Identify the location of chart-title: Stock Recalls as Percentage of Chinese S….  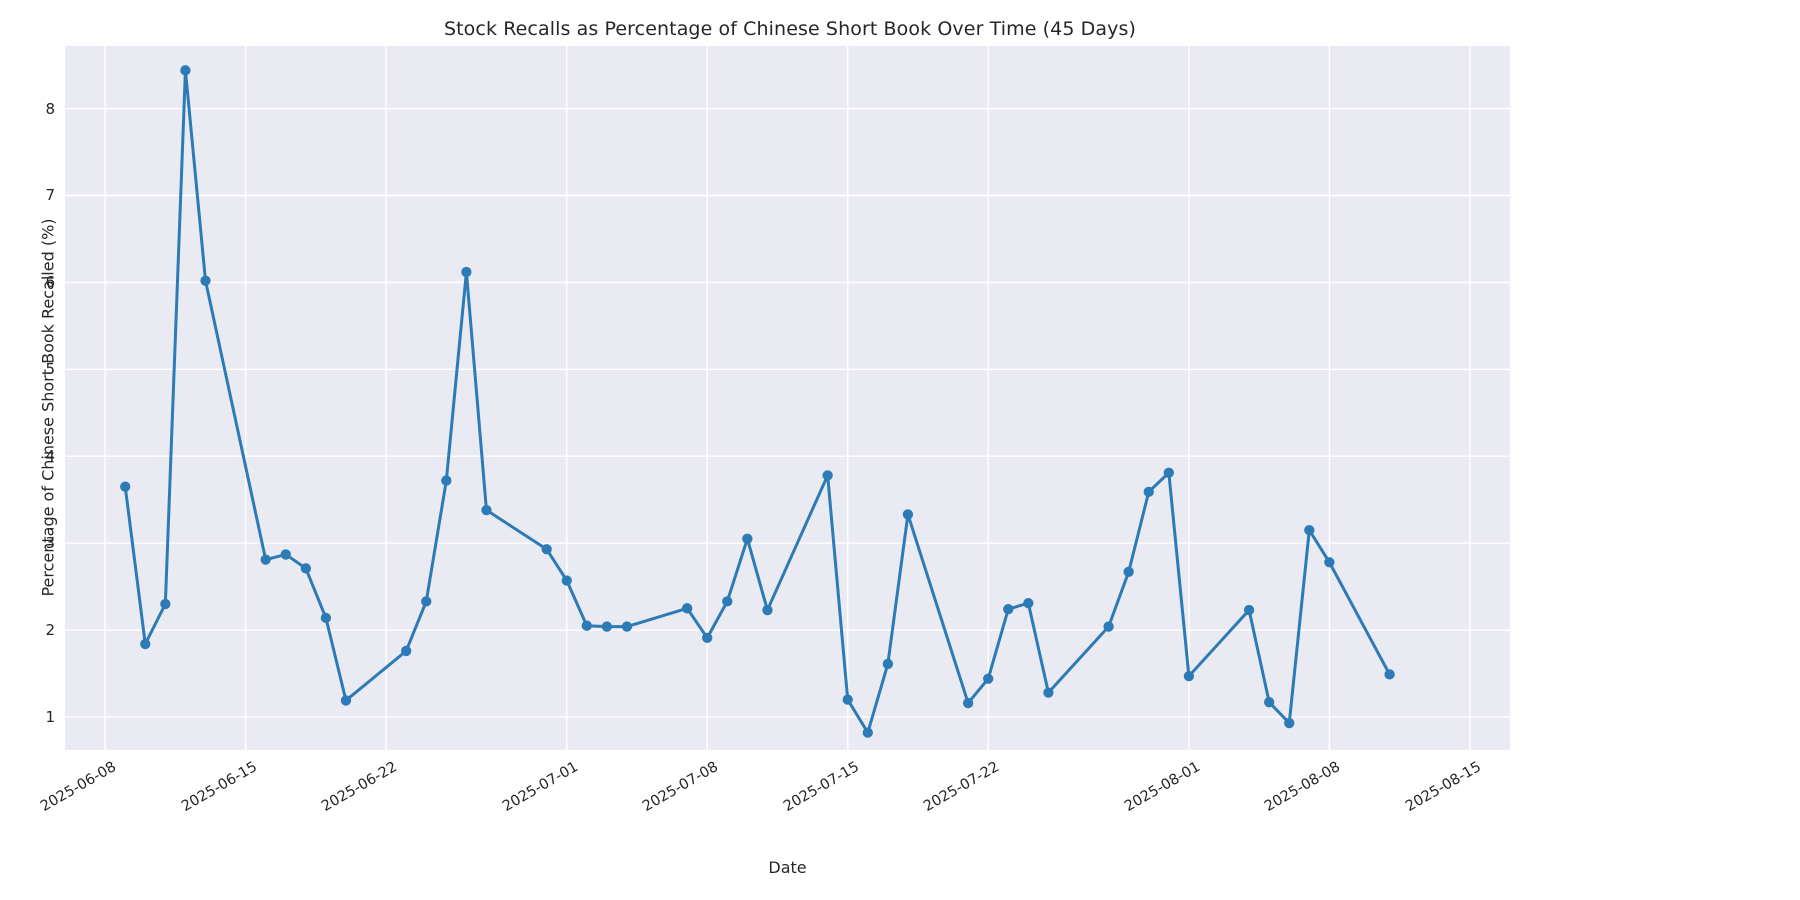
(790, 29).